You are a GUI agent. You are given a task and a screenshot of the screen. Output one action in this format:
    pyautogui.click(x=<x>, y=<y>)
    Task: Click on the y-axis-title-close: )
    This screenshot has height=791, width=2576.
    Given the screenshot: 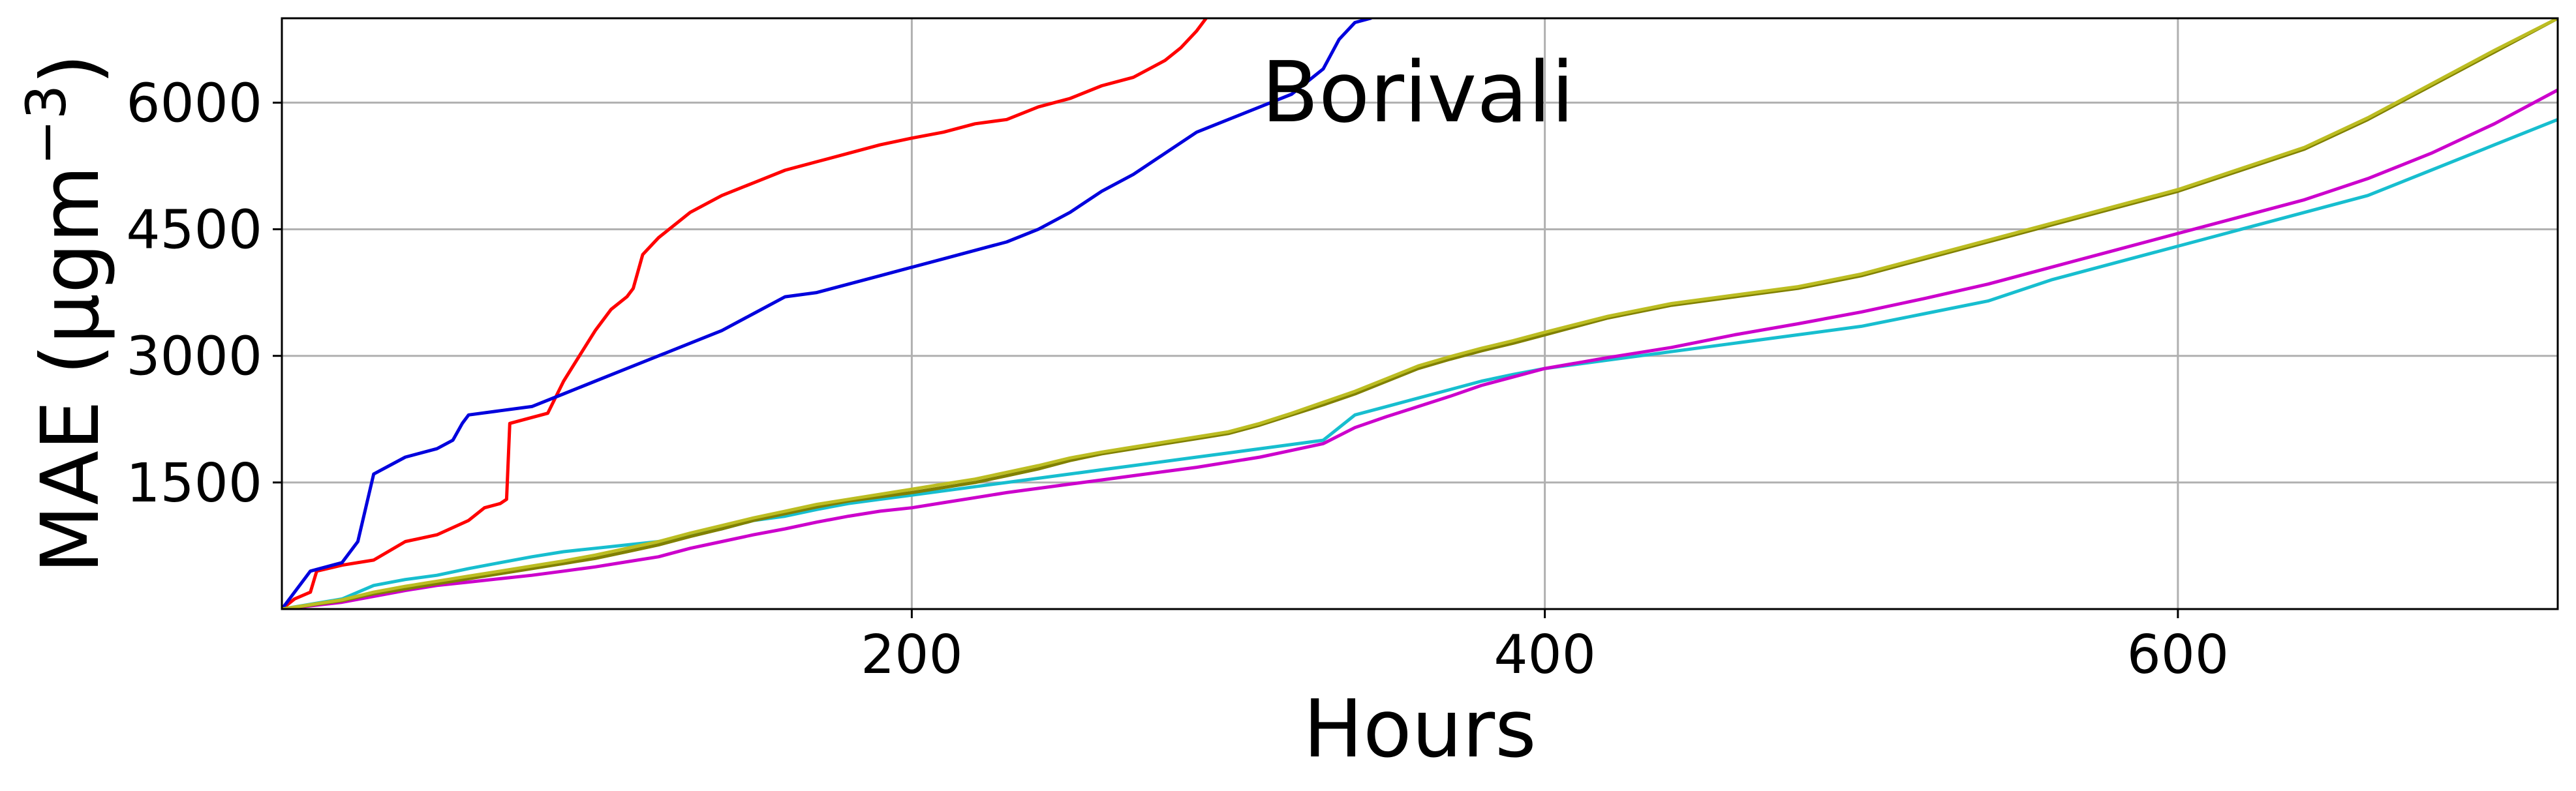 What is the action you would take?
    pyautogui.click(x=70, y=69)
    